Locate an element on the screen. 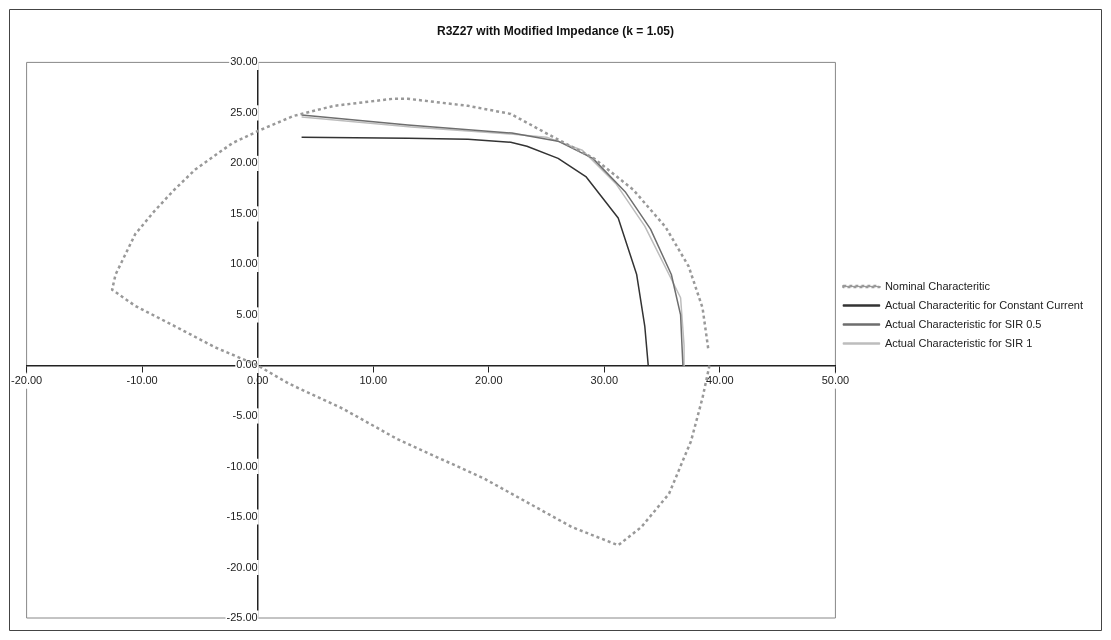 This screenshot has height=640, width=1111. y-tick-label: 25.00 is located at coordinates (244, 111).